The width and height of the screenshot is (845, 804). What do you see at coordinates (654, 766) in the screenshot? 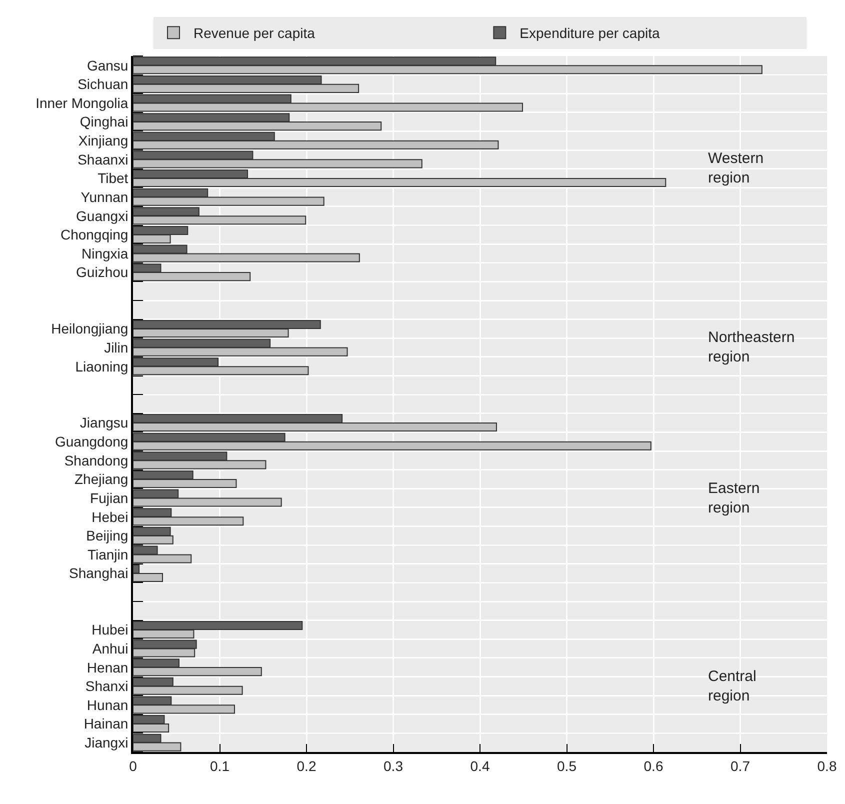
I see `x-tick-label: 0.6` at bounding box center [654, 766].